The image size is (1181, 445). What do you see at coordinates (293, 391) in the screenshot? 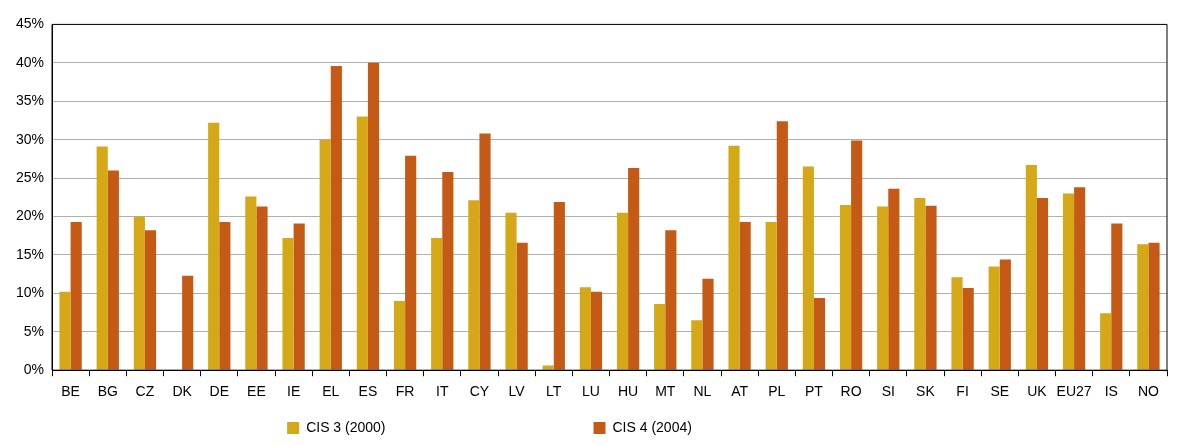
I see `x-tick-label: IE` at bounding box center [293, 391].